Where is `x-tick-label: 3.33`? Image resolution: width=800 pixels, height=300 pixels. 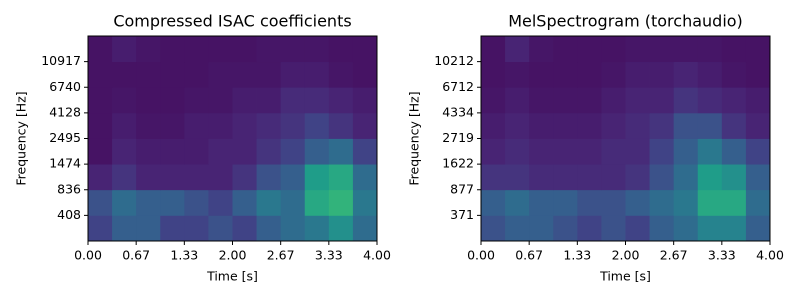
x-tick-label: 3.33 is located at coordinates (722, 255).